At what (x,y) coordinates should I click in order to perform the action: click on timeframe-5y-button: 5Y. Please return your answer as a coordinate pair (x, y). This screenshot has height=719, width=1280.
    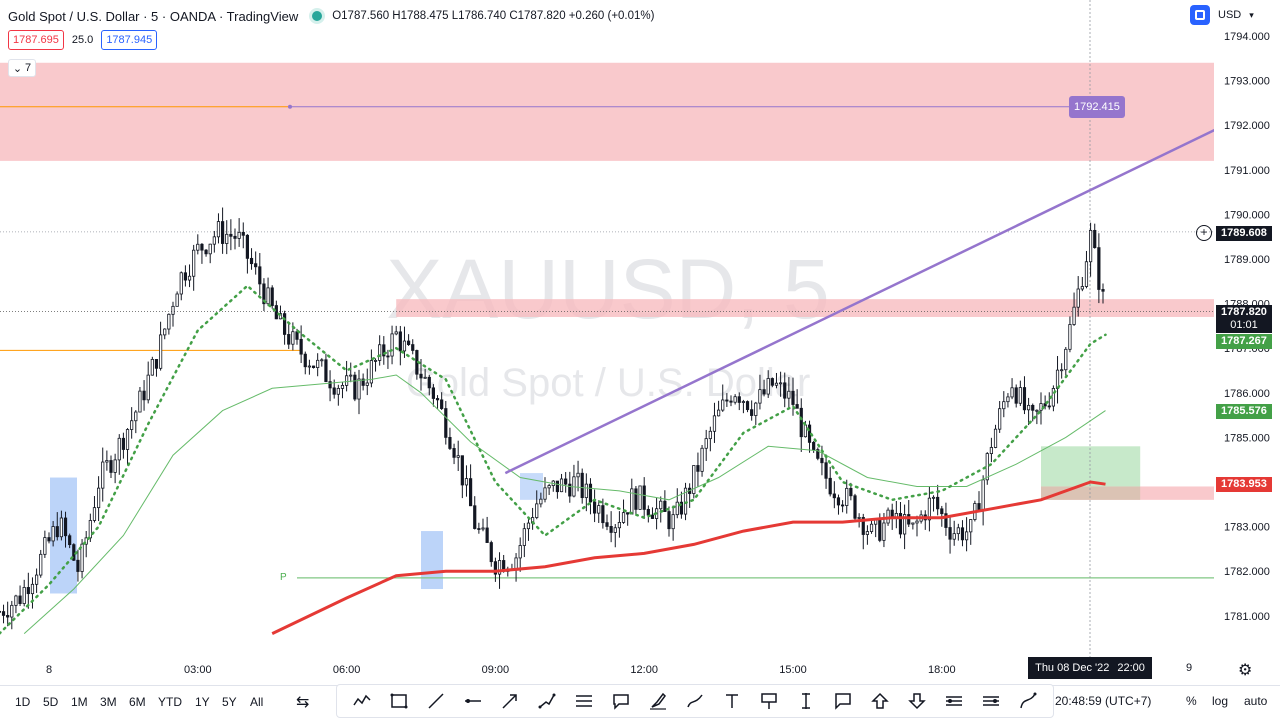
    Looking at the image, I should click on (229, 702).